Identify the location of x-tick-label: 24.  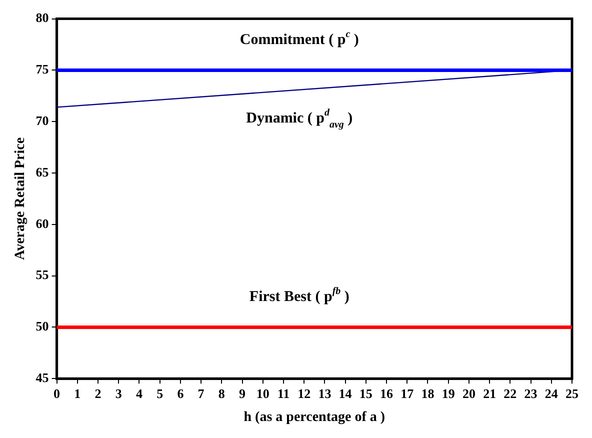
(551, 393).